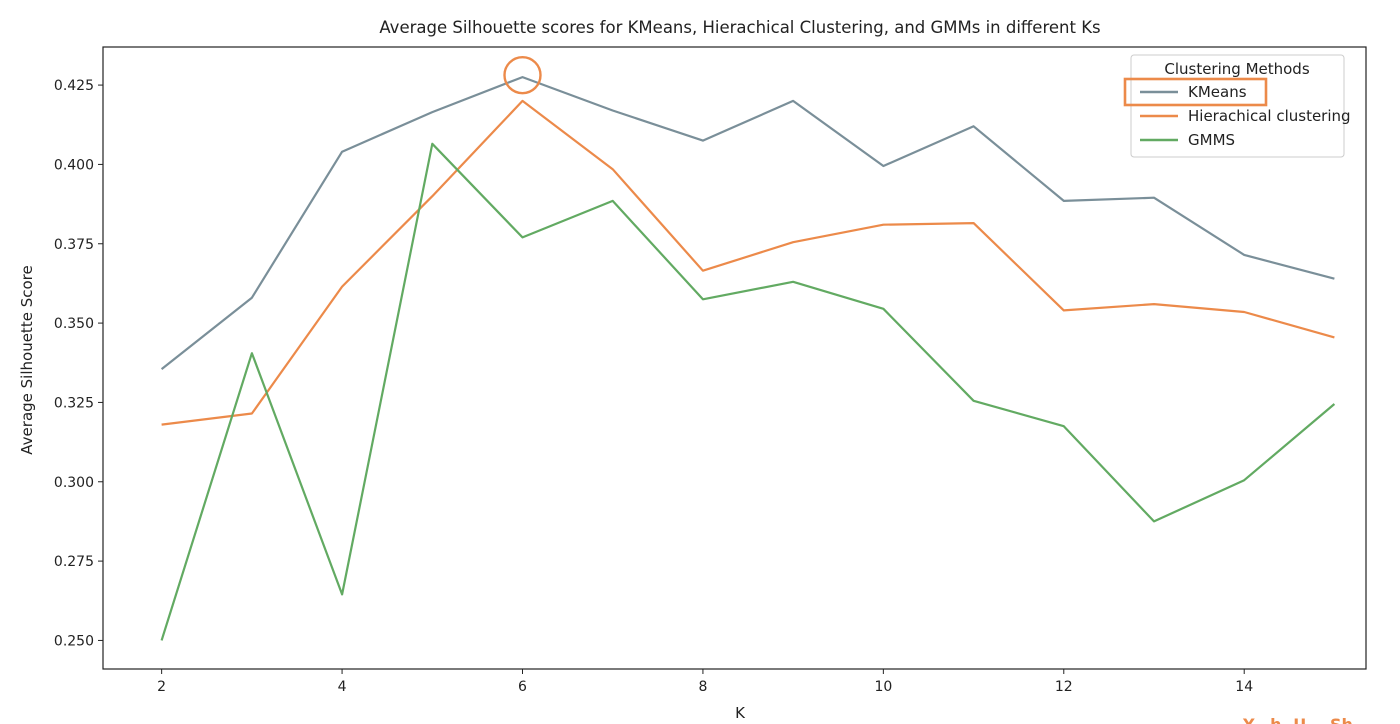 This screenshot has width=1400, height=724. I want to click on y-tick-label: 0.425, so click(74, 86).